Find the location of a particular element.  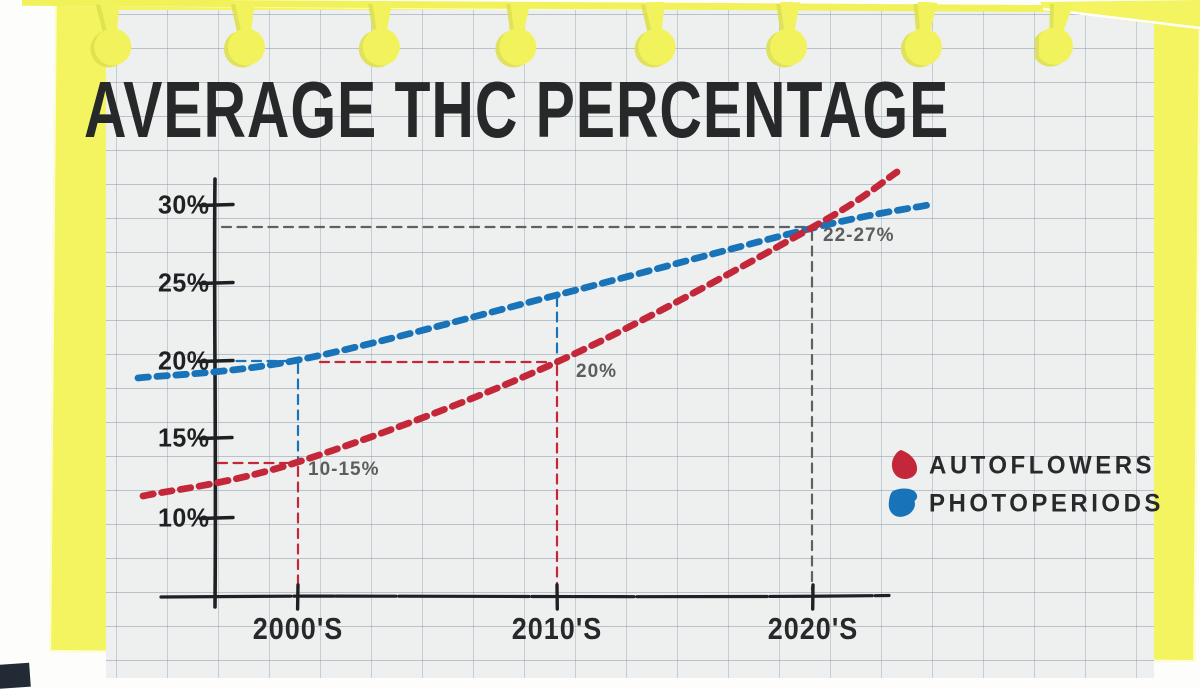

y-tick-label-20: 20% is located at coordinates (184, 361).